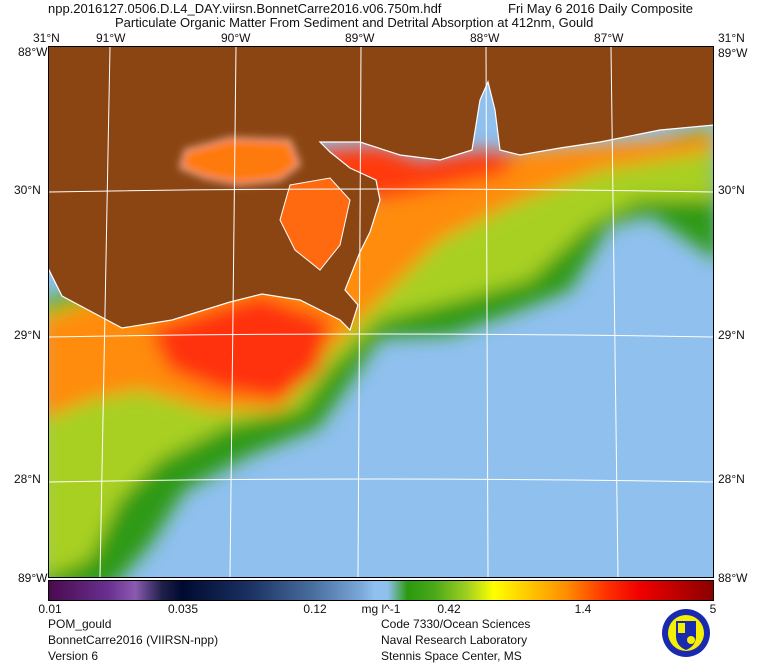 The height and width of the screenshot is (664, 762). I want to click on lake-pontchartrain, so click(240, 161).